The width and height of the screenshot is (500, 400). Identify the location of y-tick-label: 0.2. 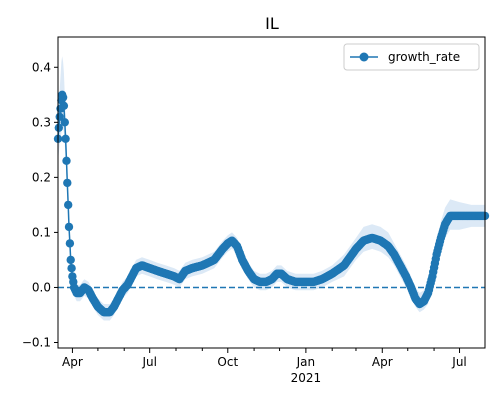
(41, 177).